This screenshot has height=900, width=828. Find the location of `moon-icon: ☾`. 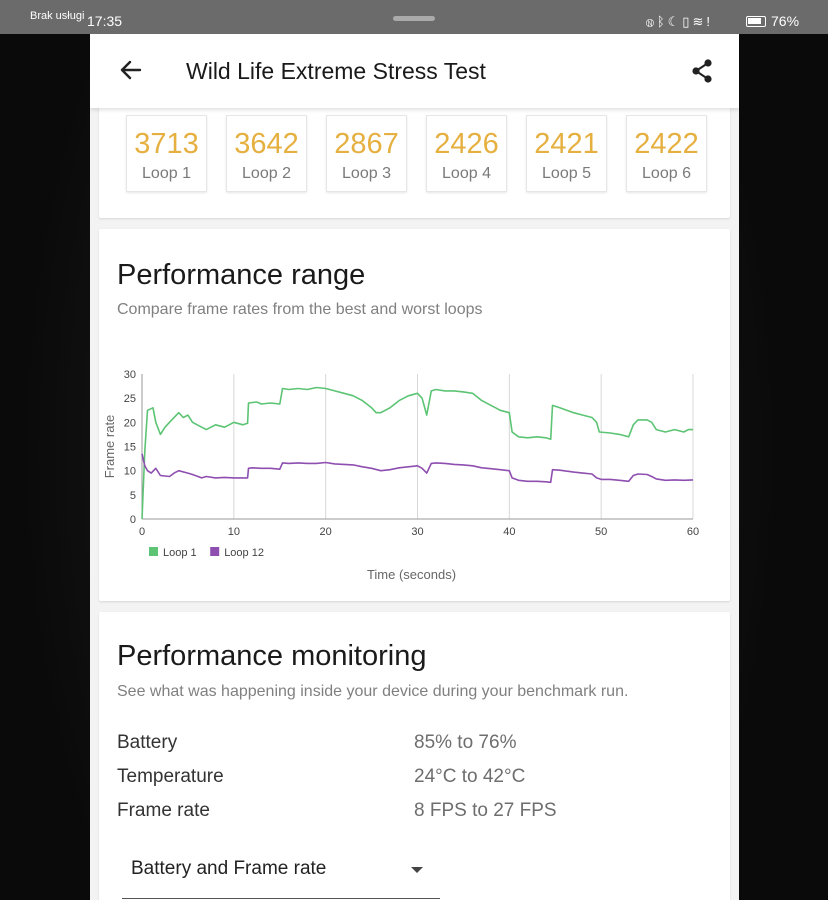

moon-icon: ☾ is located at coordinates (675, 21).